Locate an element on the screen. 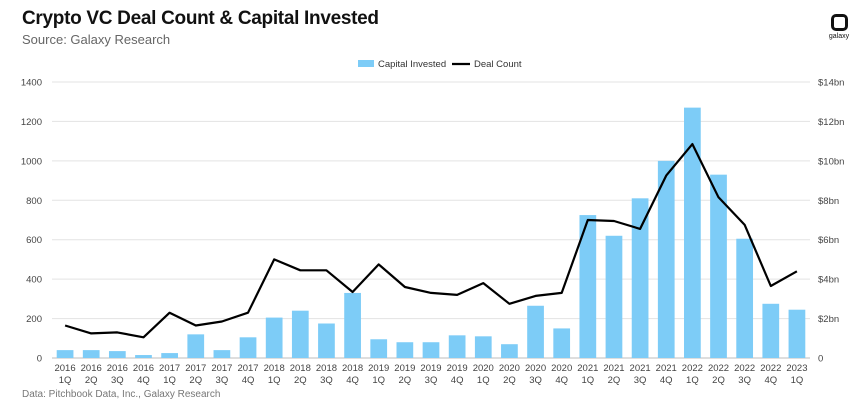  chart-title: Crypto VC Deal Count & Capital Invested is located at coordinates (200, 18).